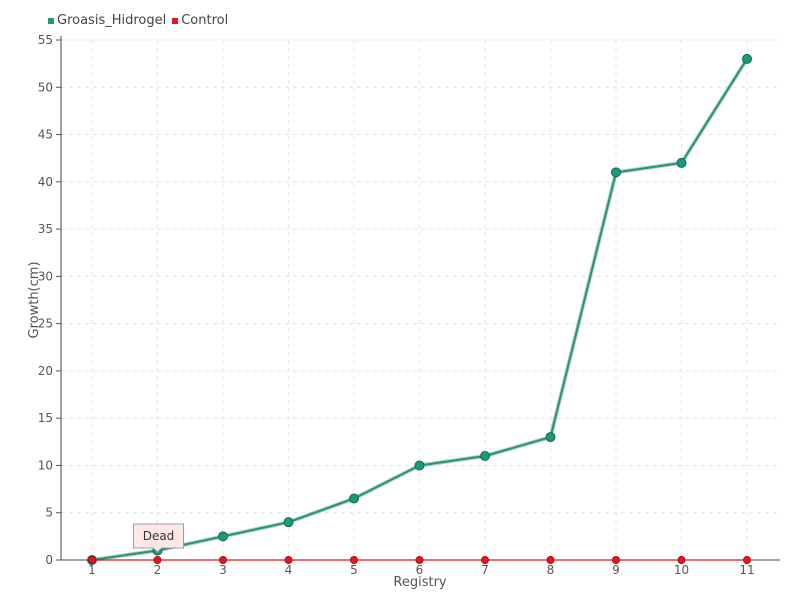 The width and height of the screenshot is (800, 600). I want to click on chart-legend: Groasis_Hidrogel Control, so click(138, 20).